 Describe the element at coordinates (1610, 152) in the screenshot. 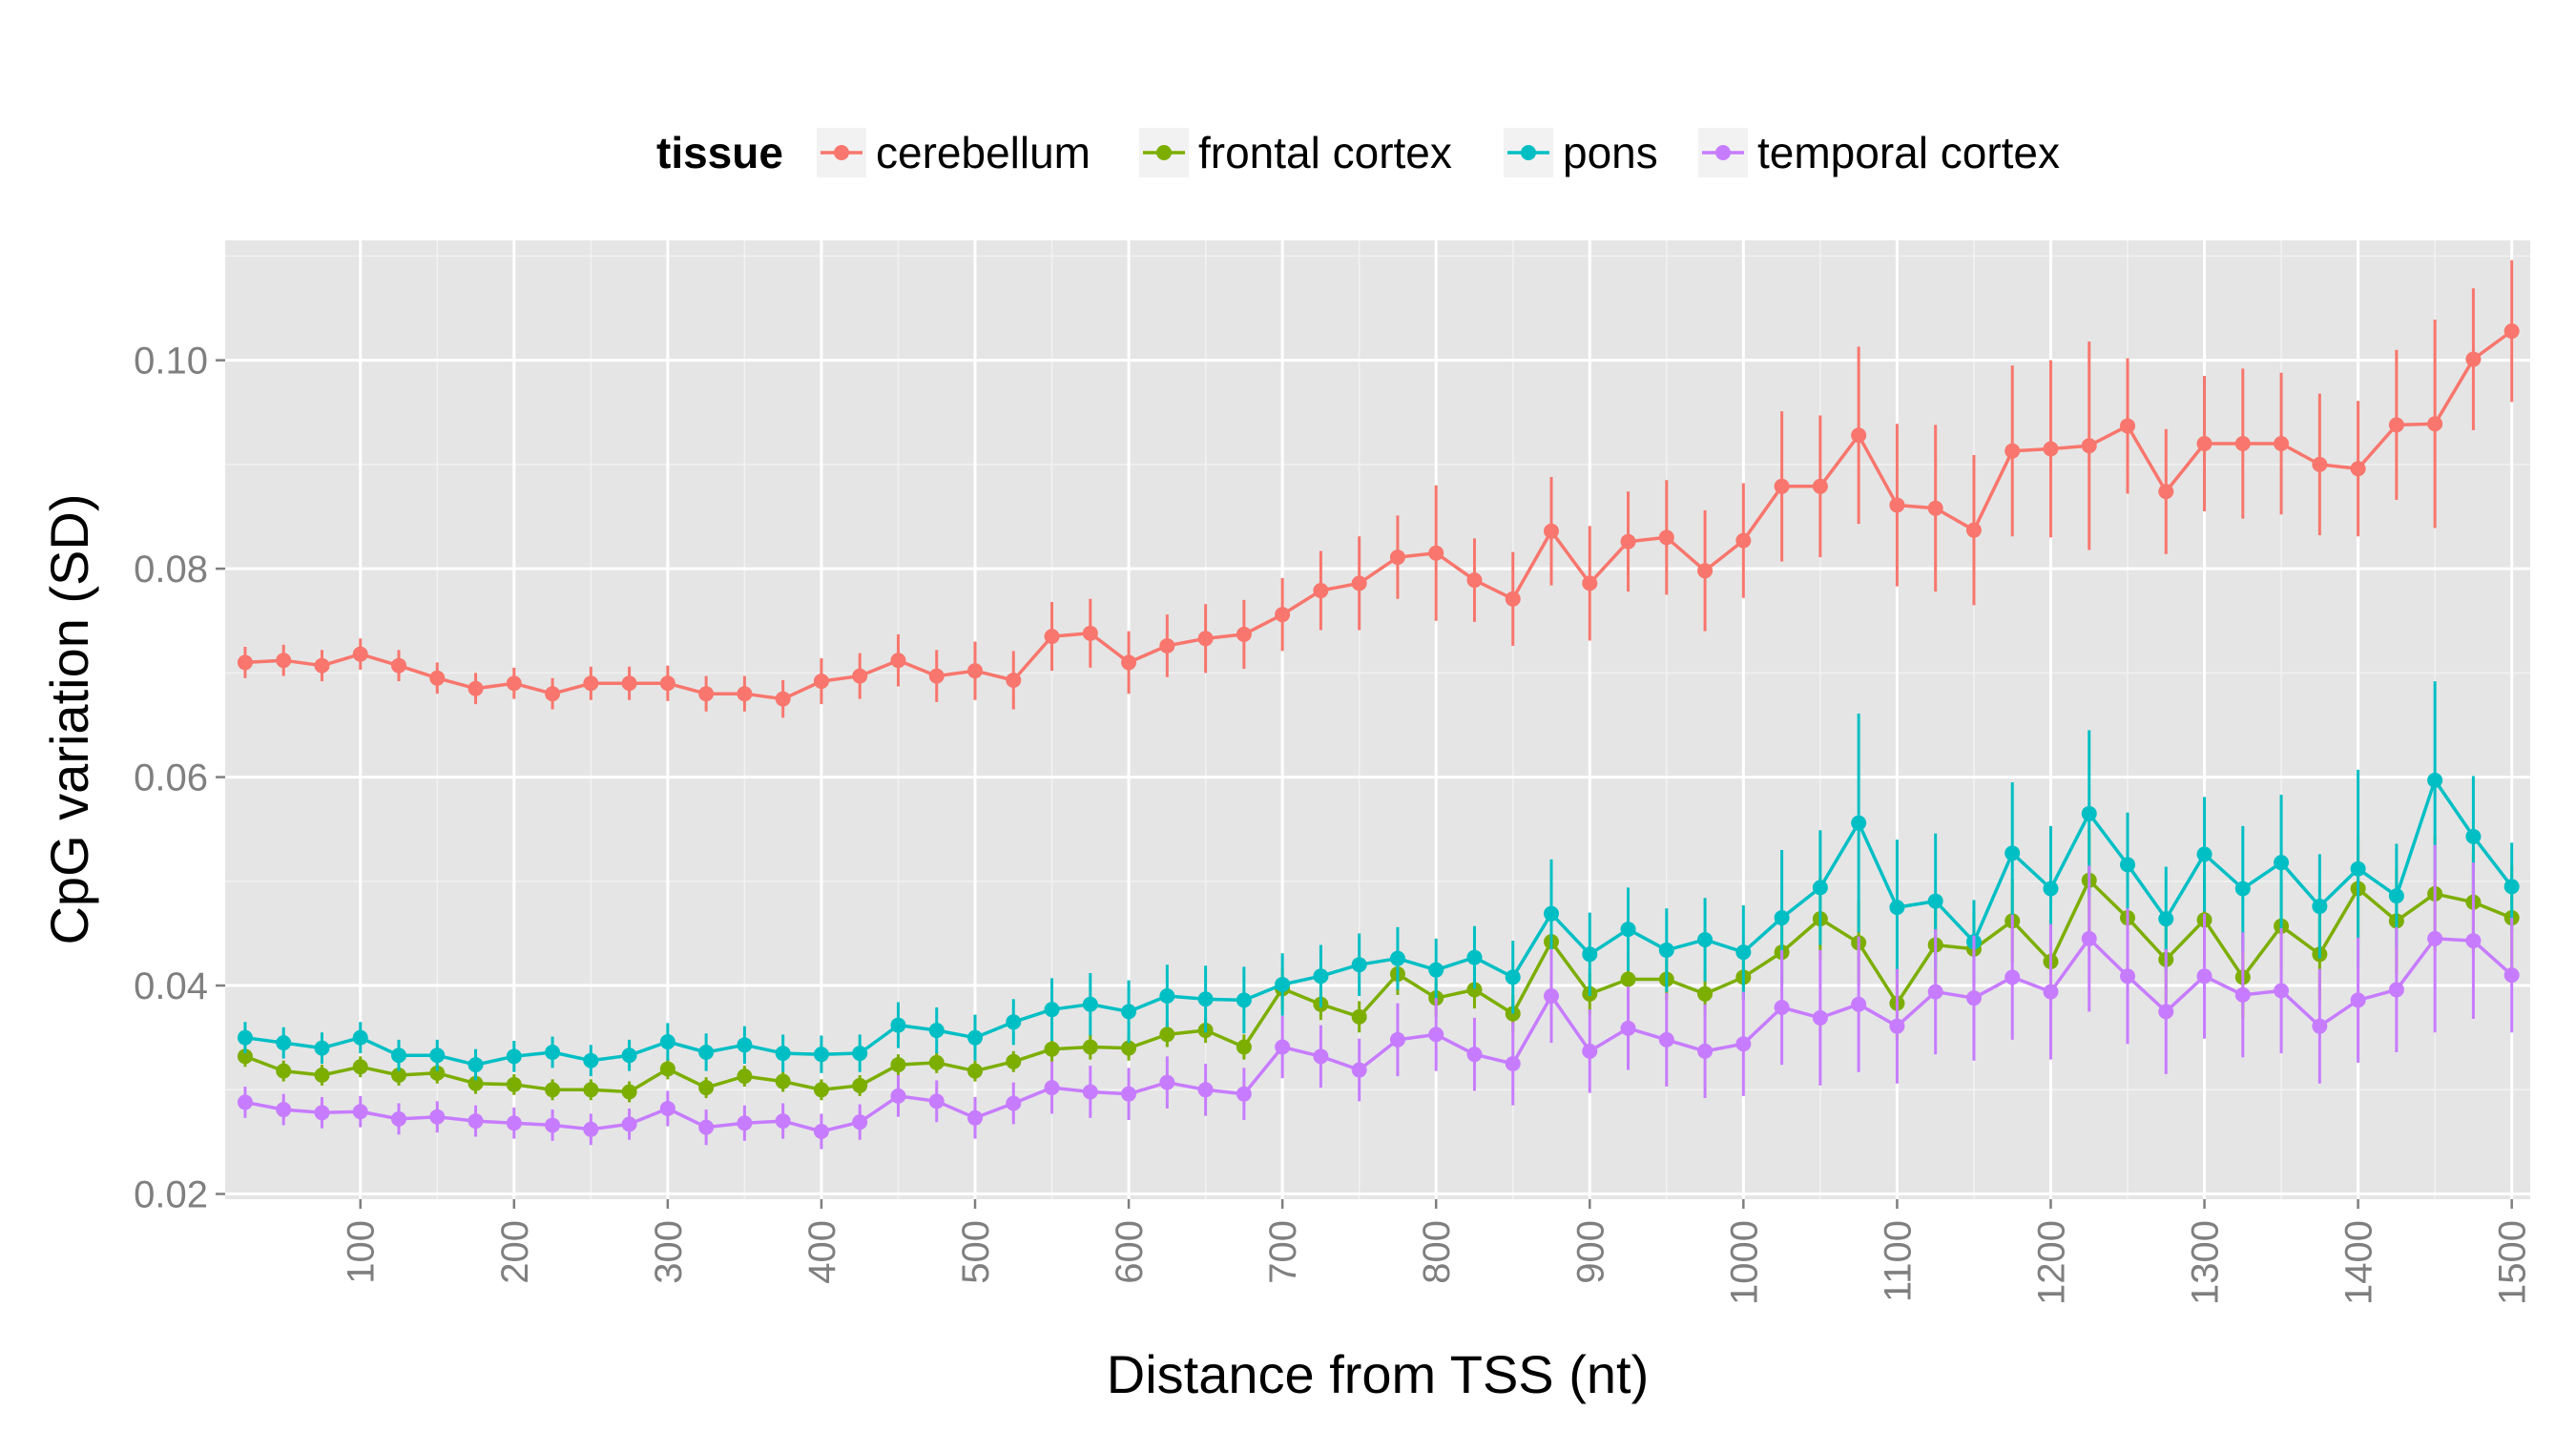

I see `legend-label: pons` at that location.